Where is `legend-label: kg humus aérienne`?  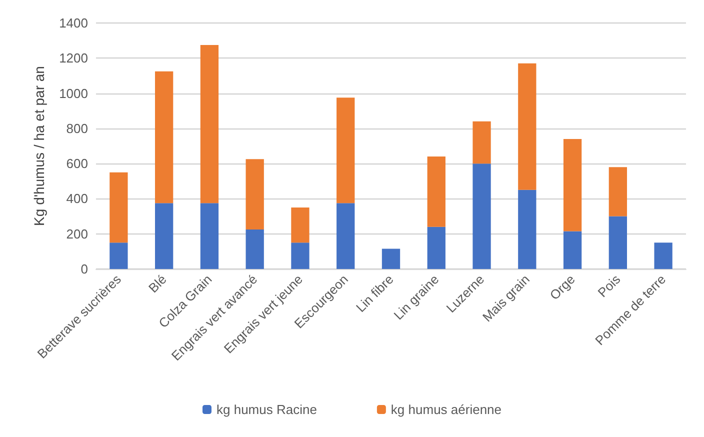
legend-label: kg humus aérienne is located at coordinates (446, 409).